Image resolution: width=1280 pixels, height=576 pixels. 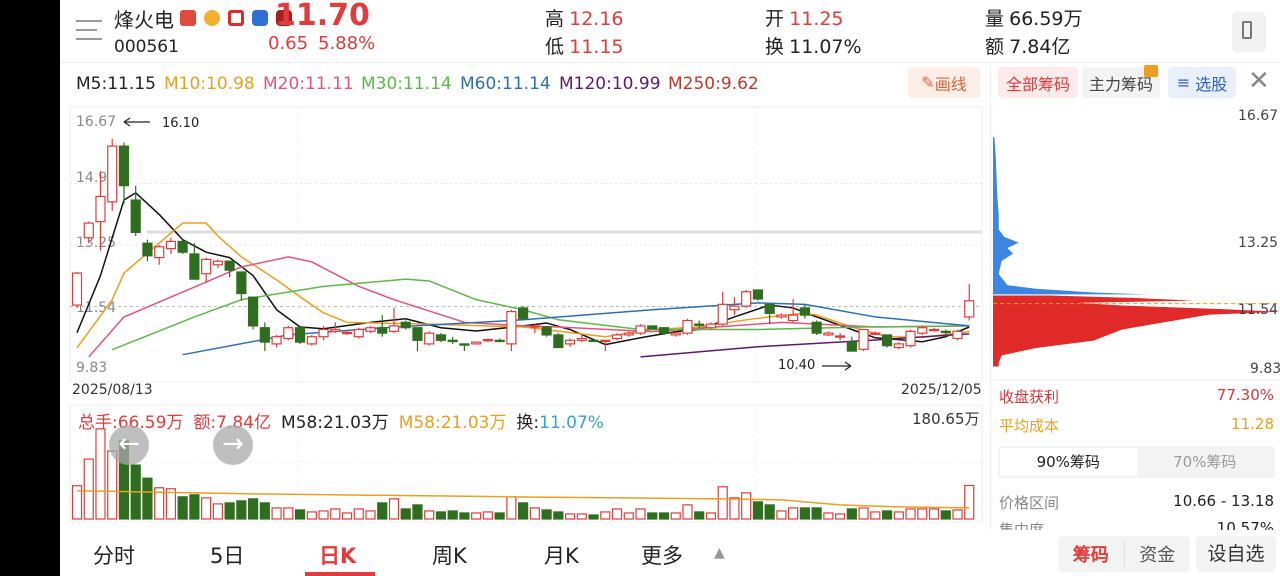 I want to click on app-red-icon, so click(x=284, y=18).